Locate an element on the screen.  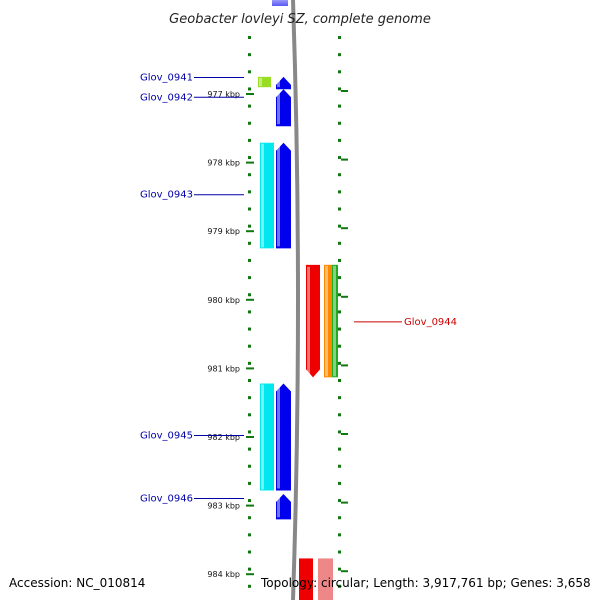
gene-label: Glov_0942 is located at coordinates (166, 97).